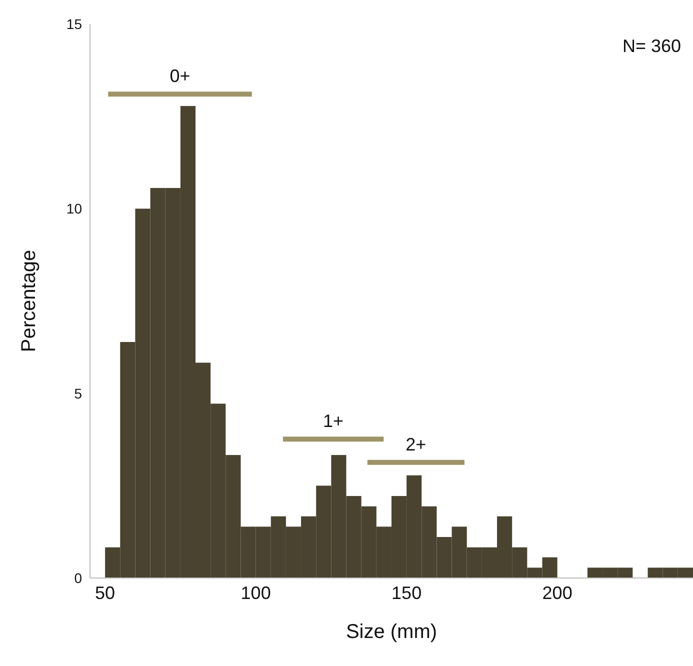 This screenshot has width=693, height=666. Describe the element at coordinates (74, 24) in the screenshot. I see `y-tick-label: 15` at that location.